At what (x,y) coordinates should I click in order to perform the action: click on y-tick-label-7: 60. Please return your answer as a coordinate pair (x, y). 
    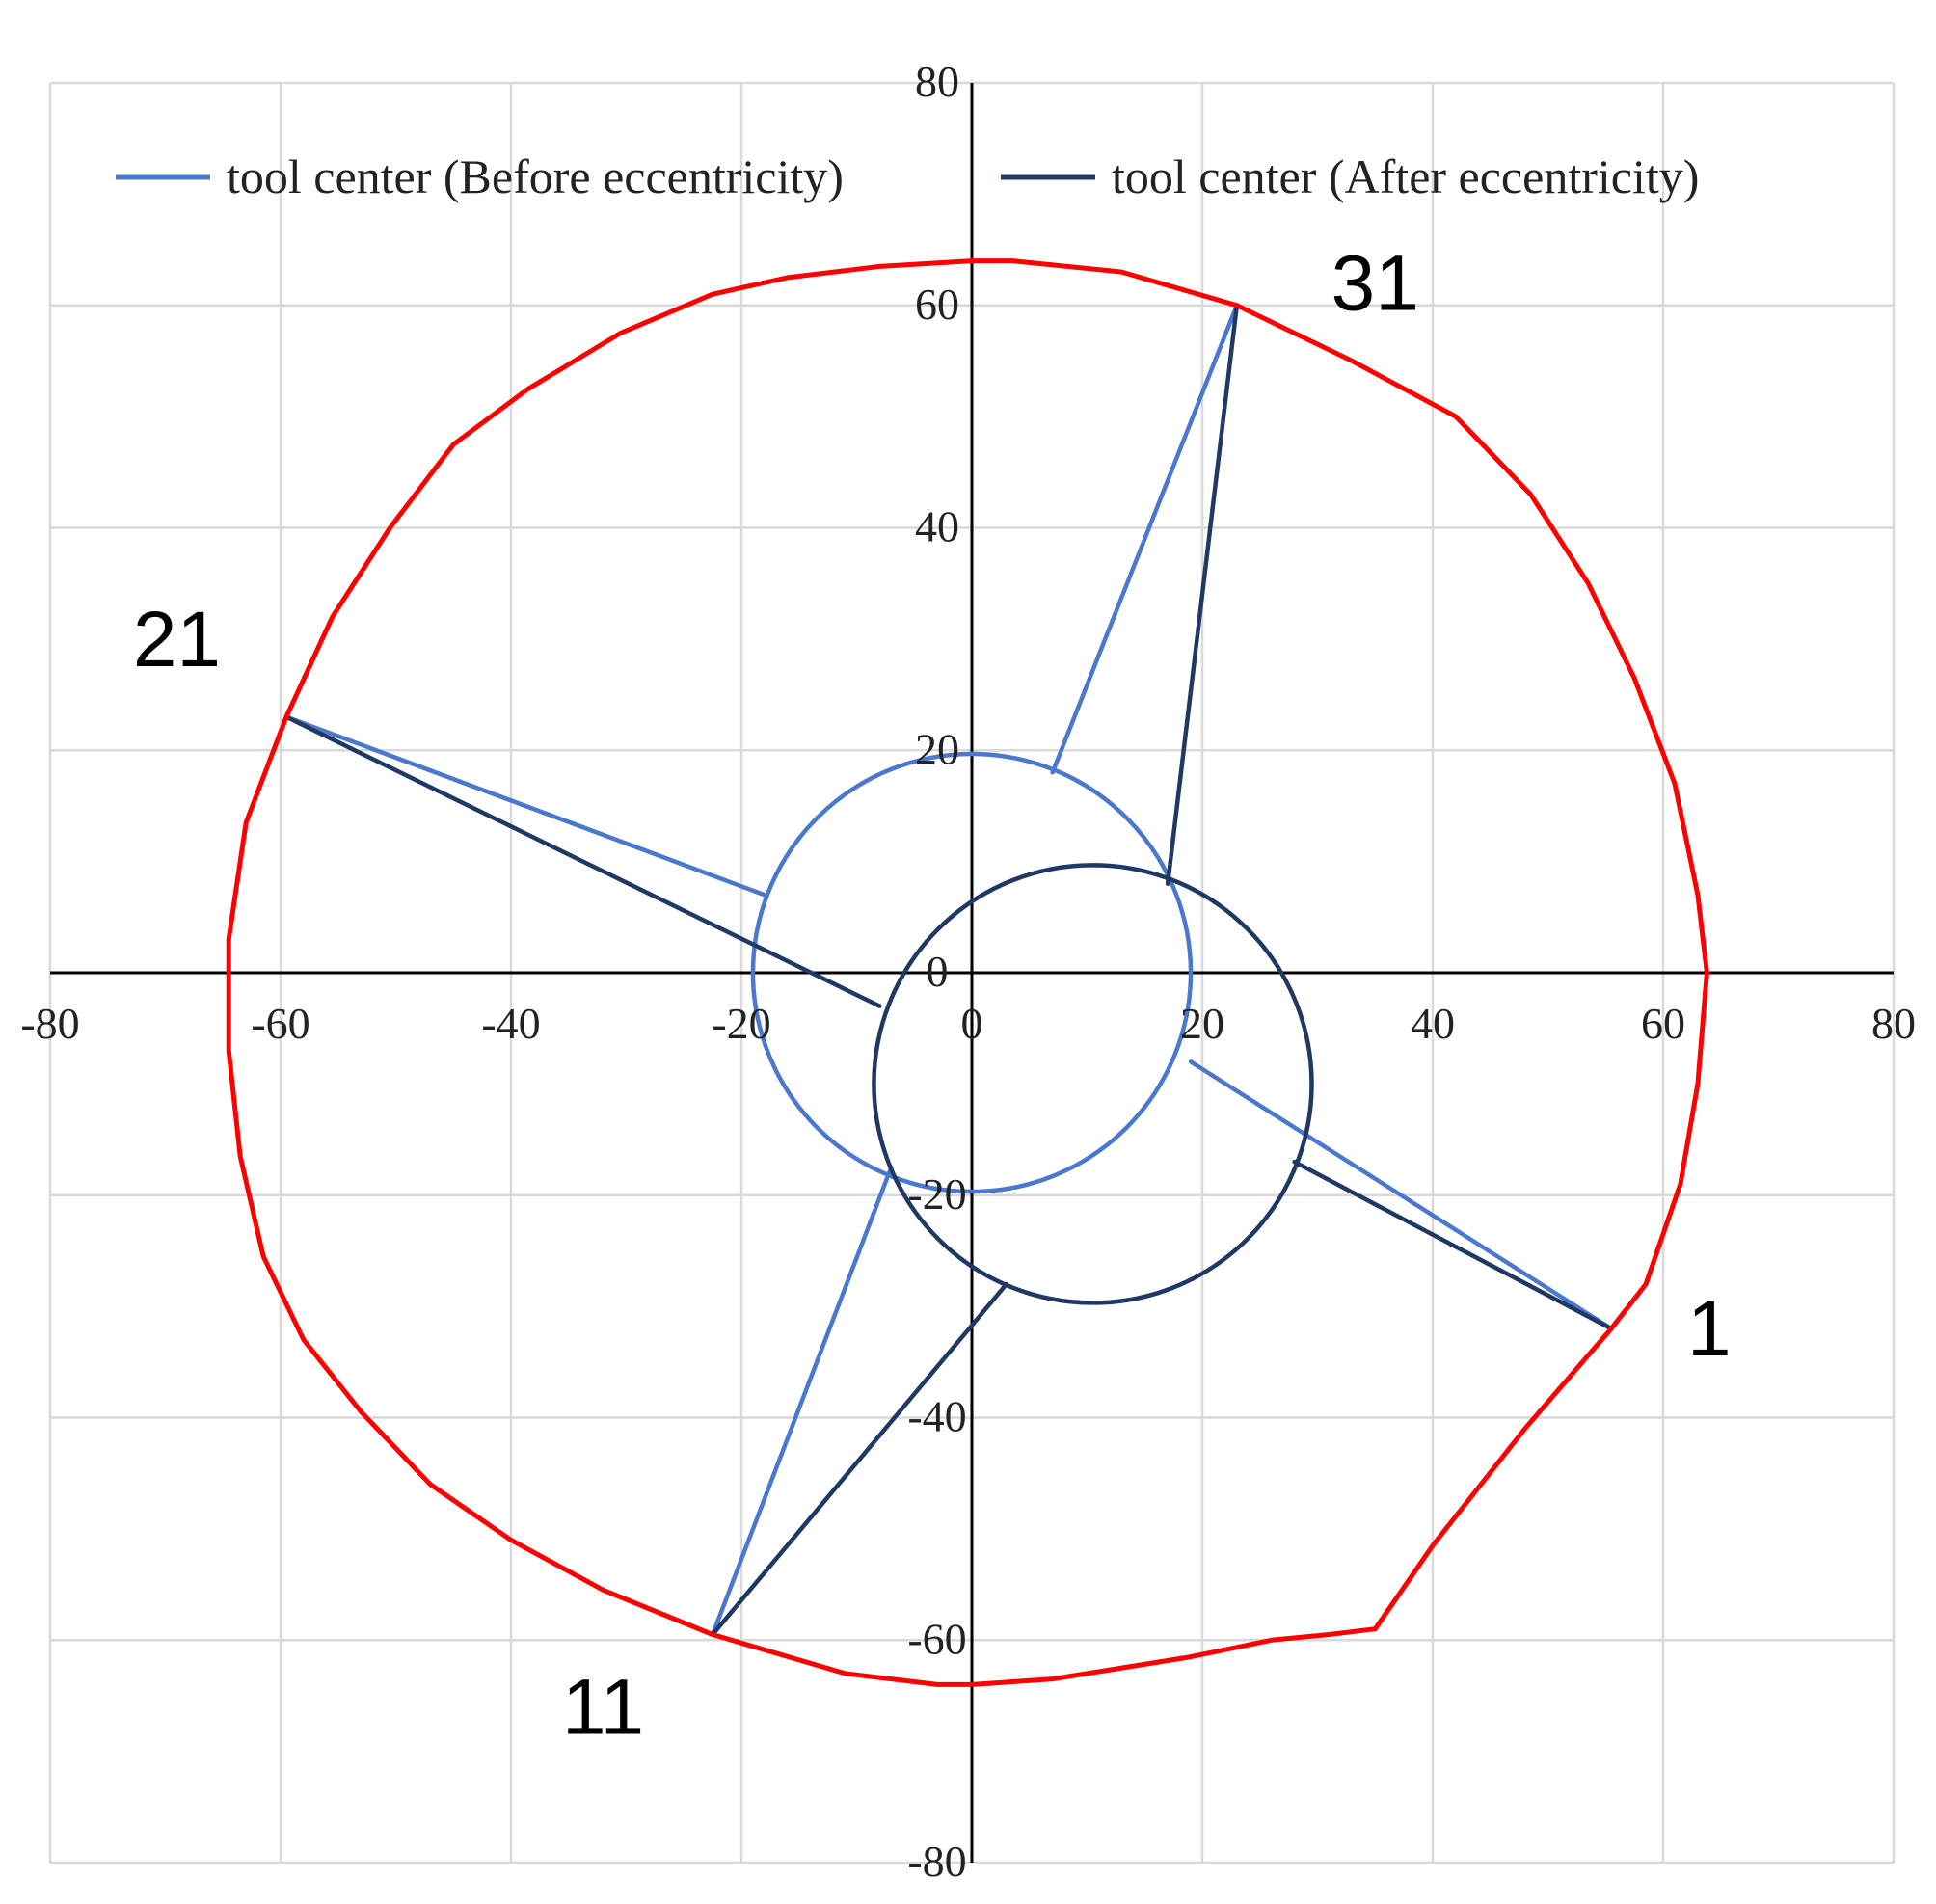
    Looking at the image, I should click on (937, 305).